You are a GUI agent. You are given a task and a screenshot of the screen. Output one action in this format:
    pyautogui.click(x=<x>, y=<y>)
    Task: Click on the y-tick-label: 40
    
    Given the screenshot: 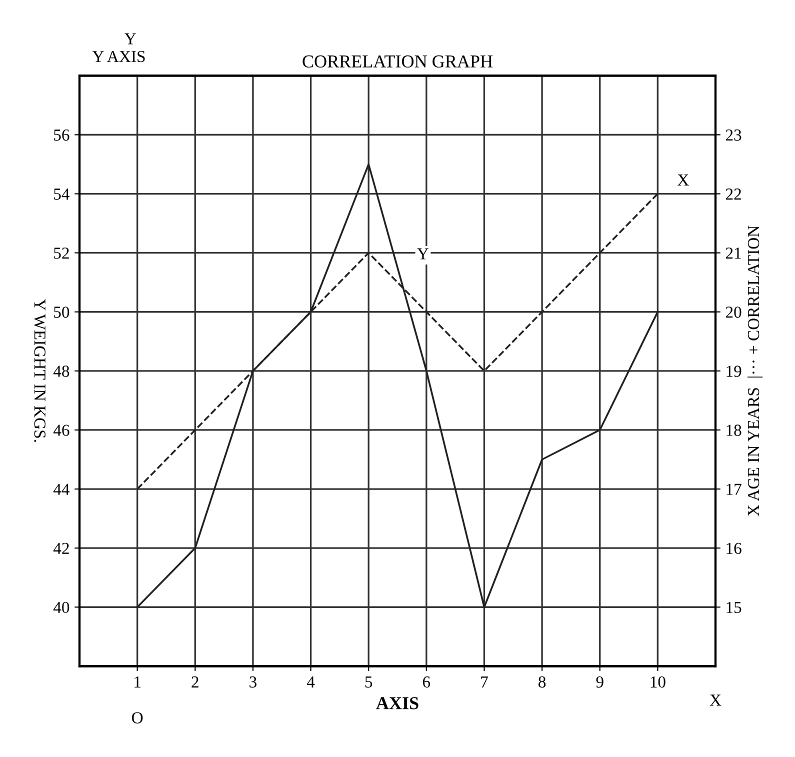 What is the action you would take?
    pyautogui.click(x=61, y=608)
    